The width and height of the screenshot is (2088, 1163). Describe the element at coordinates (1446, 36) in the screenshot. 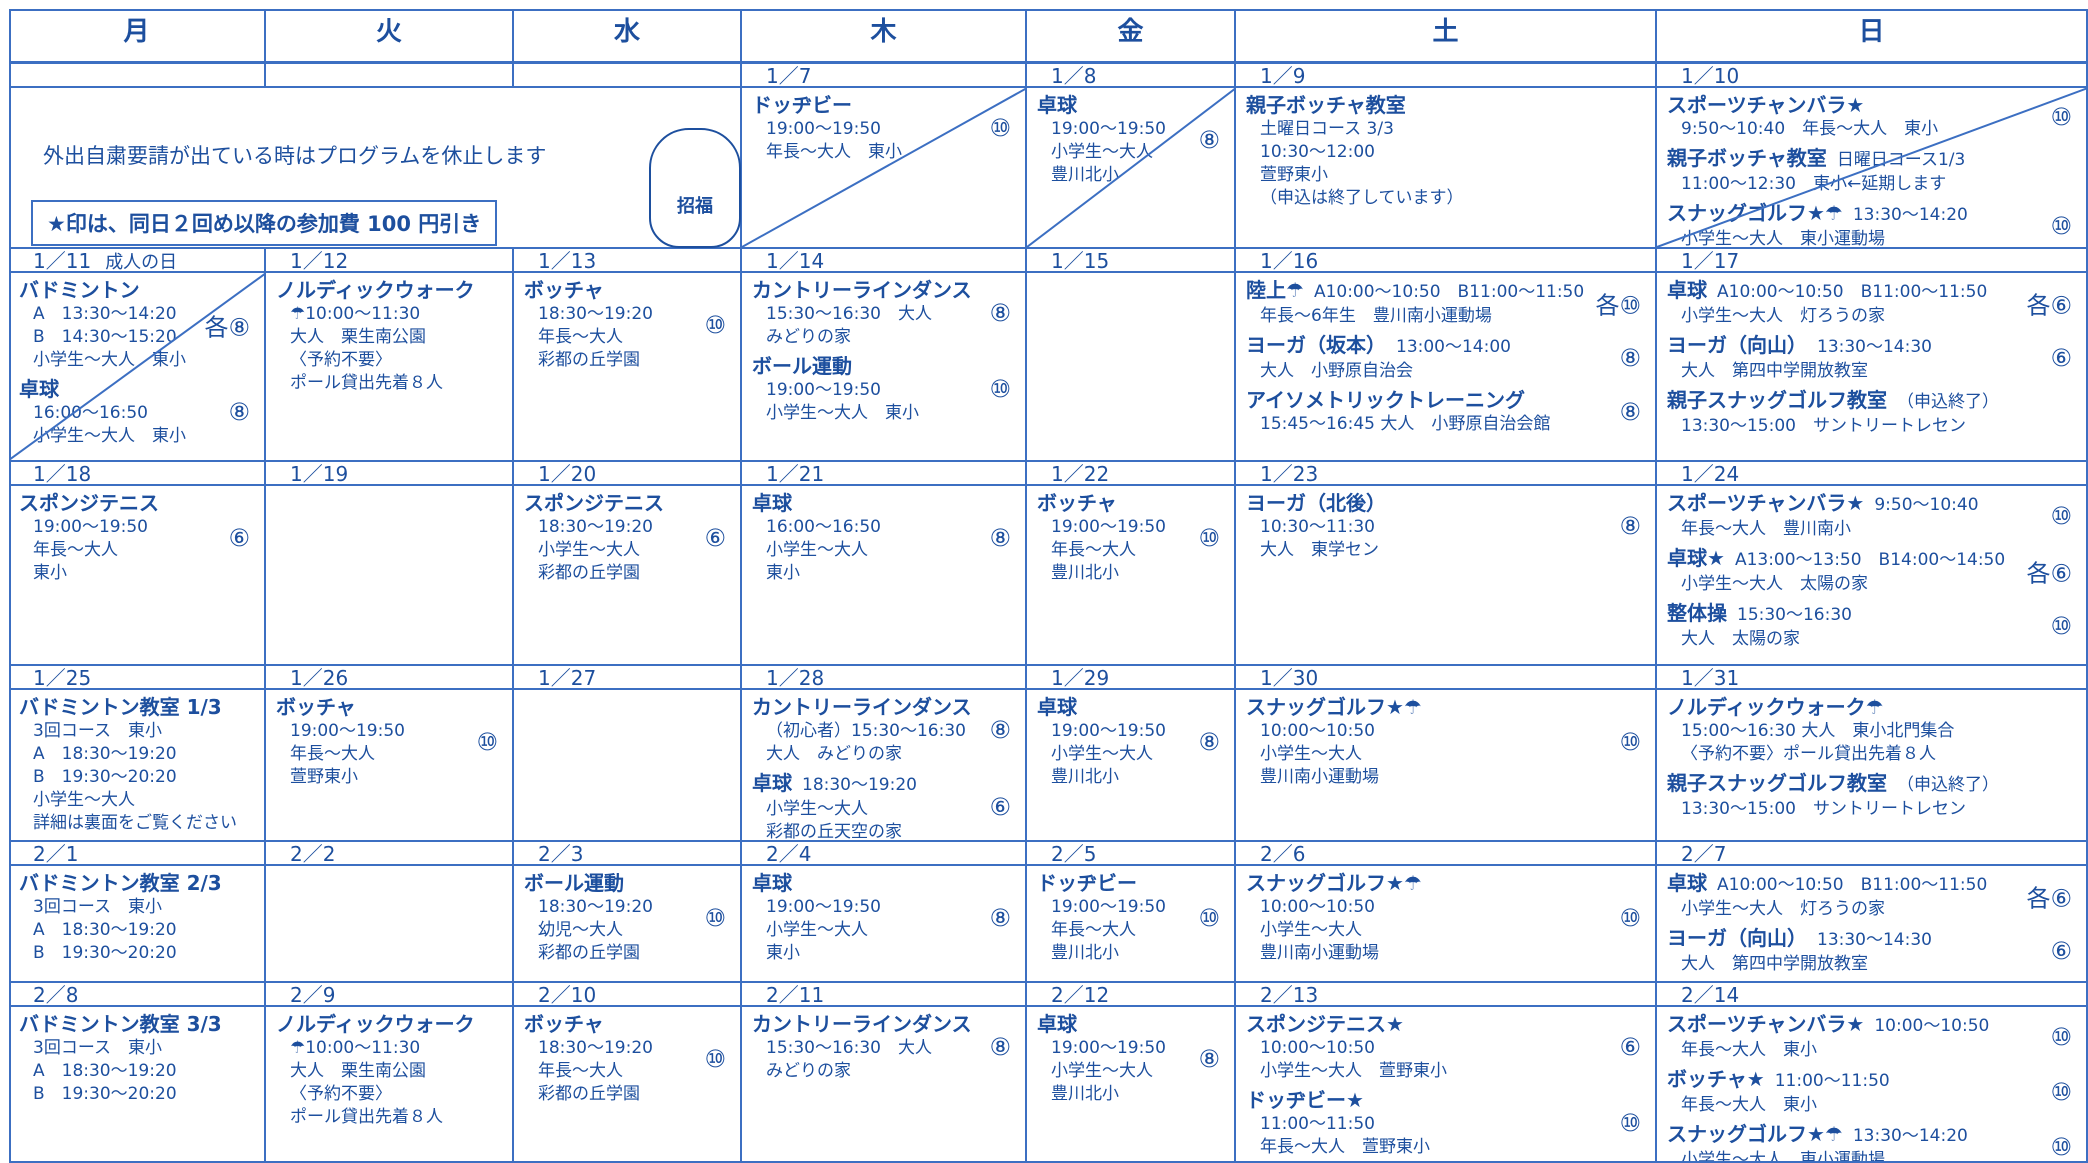

I see `day-header: 土` at that location.